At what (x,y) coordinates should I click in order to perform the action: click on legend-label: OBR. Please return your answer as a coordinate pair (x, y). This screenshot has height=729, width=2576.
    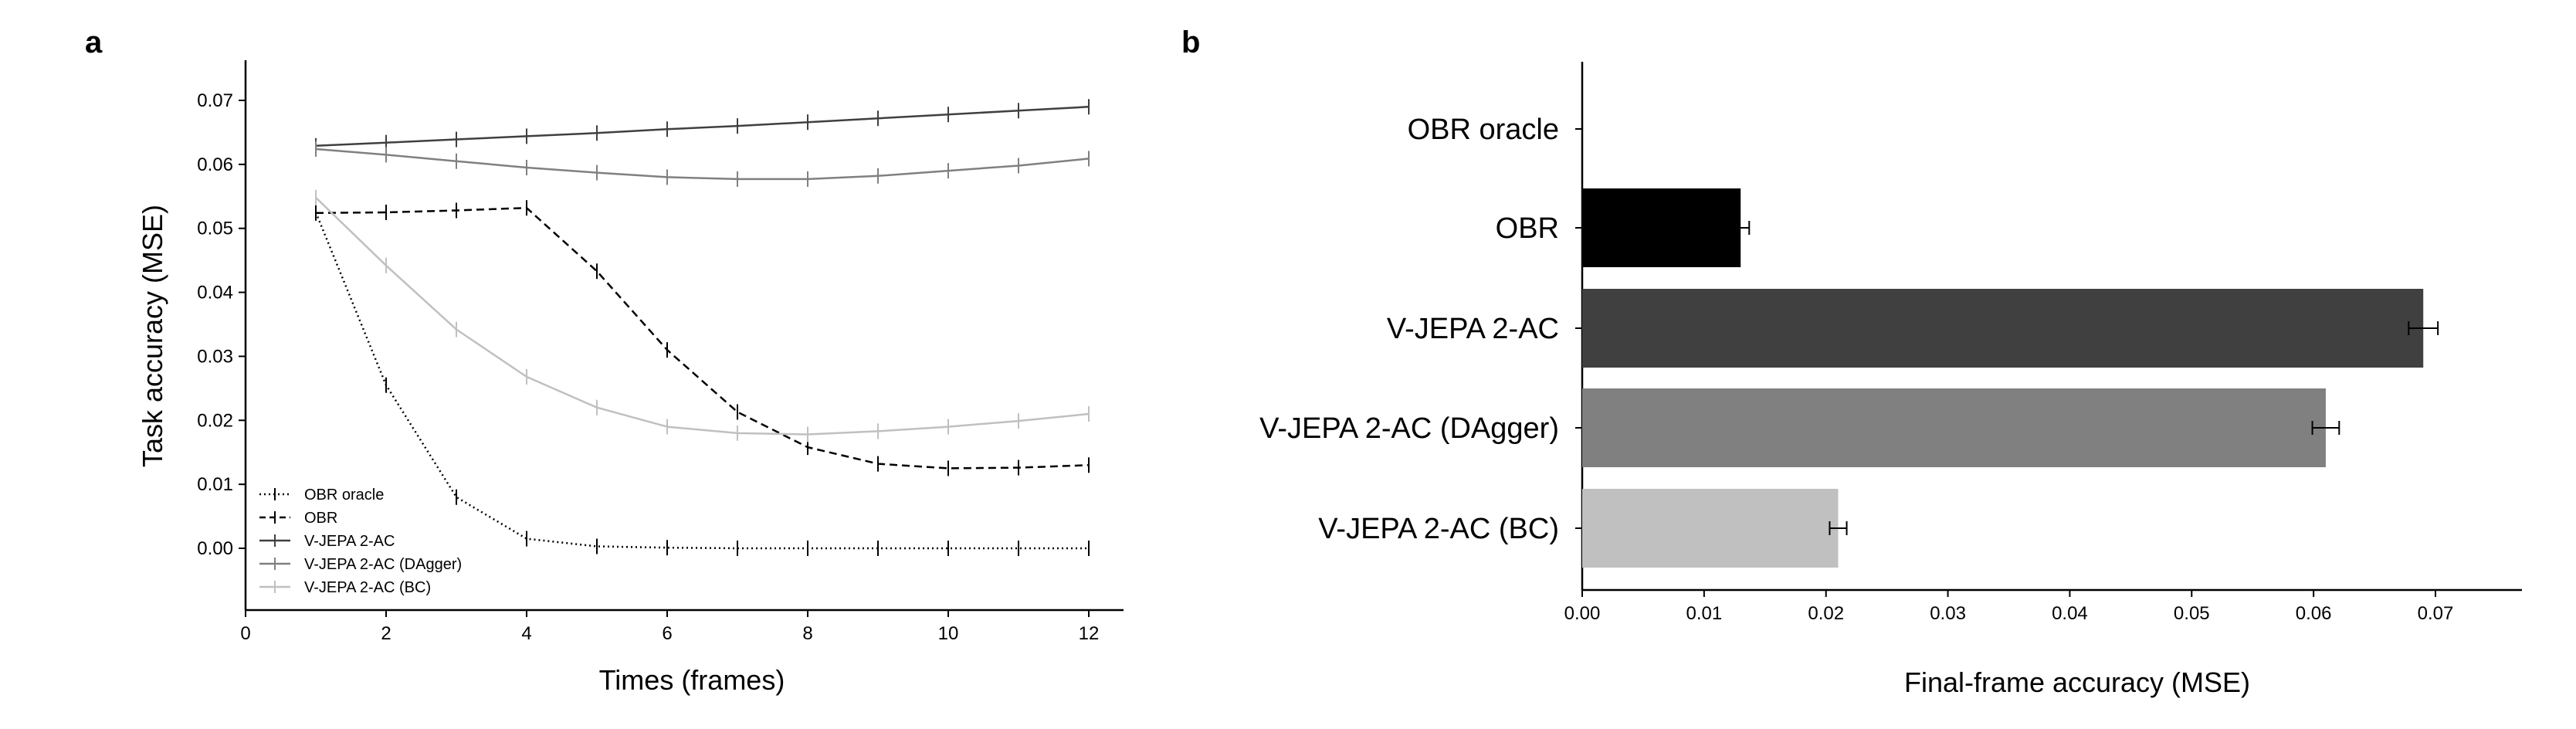
    Looking at the image, I should click on (320, 518).